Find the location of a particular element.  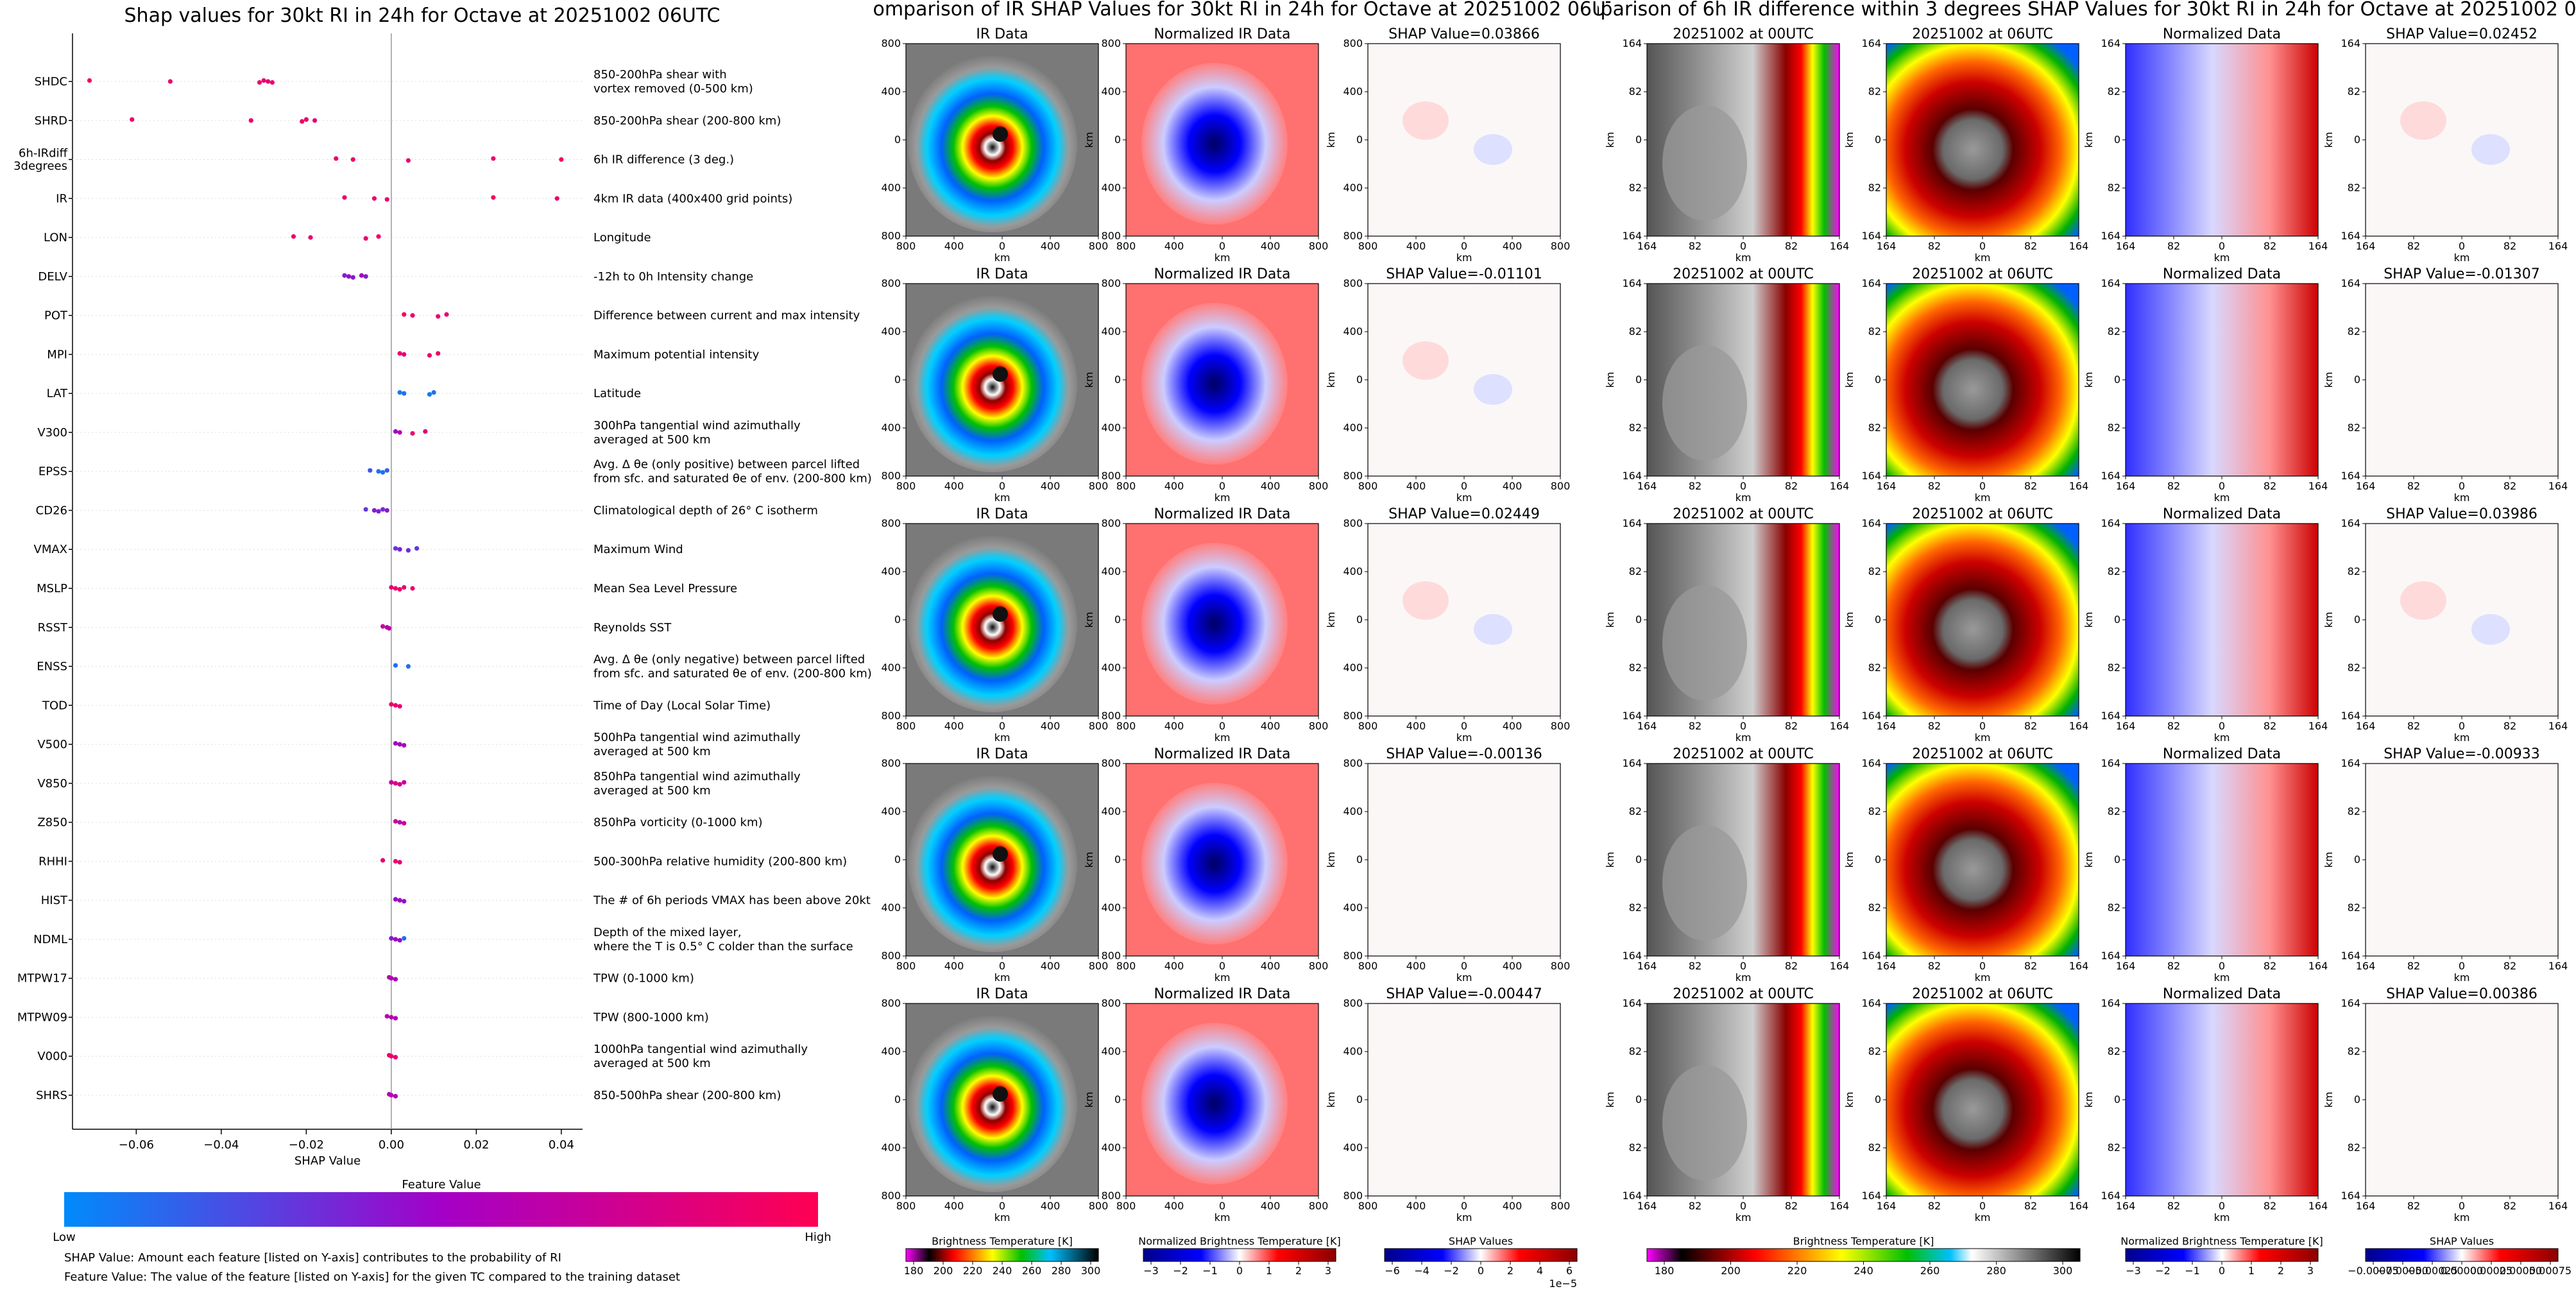

colorbar-tick-label: 280 is located at coordinates (1061, 1271).